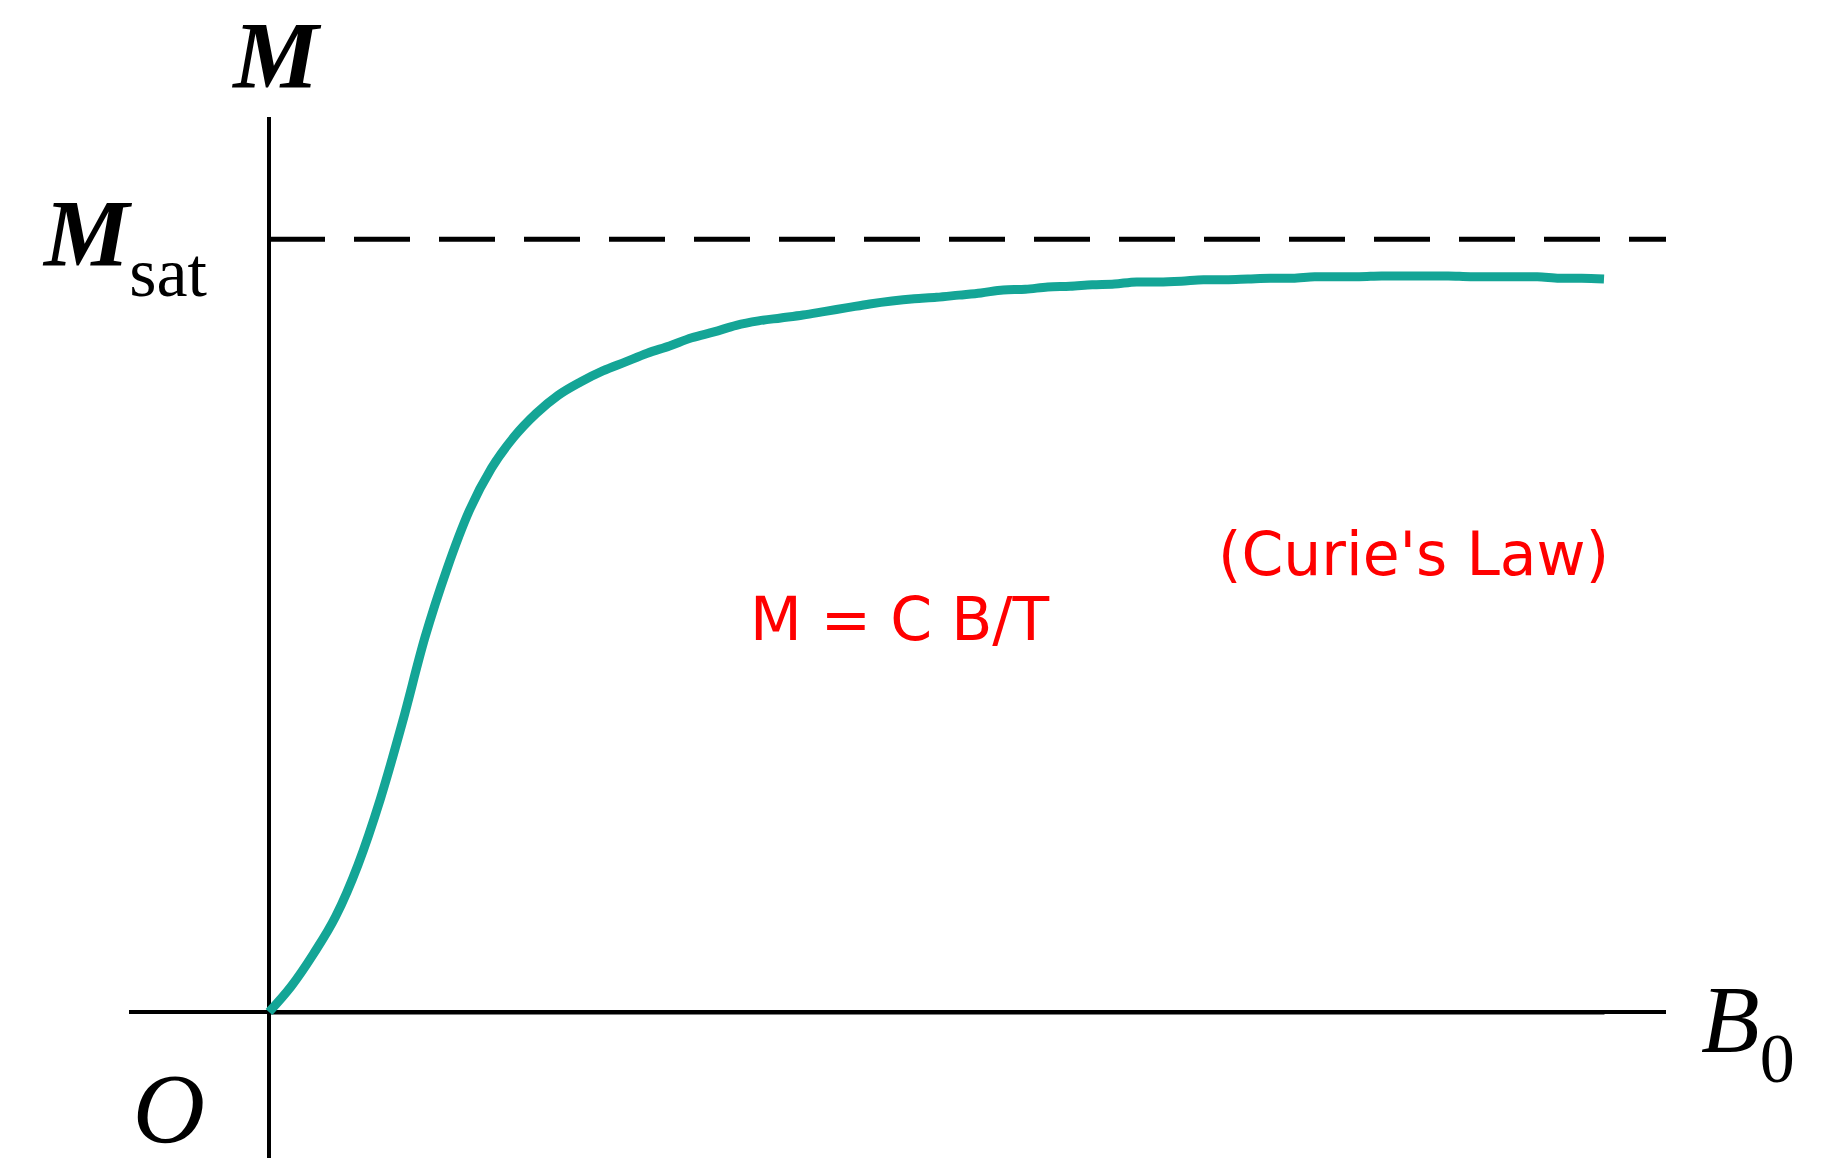 The height and width of the screenshot is (1158, 1837). Describe the element at coordinates (124, 246) in the screenshot. I see `ref-line-label: M$_{sat}$` at that location.